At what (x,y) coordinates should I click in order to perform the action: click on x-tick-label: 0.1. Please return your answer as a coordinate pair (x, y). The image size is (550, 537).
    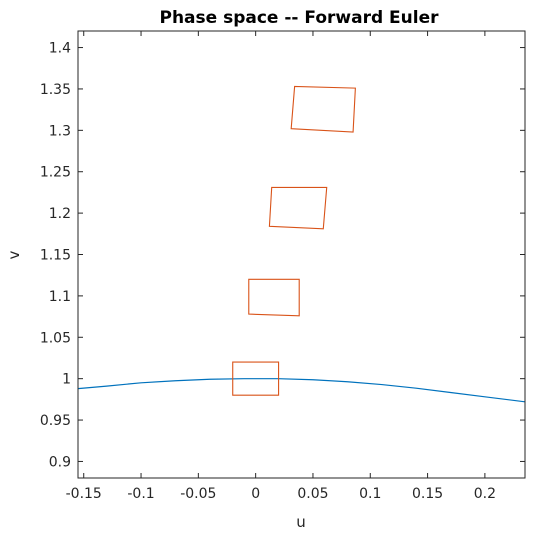
    Looking at the image, I should click on (370, 494).